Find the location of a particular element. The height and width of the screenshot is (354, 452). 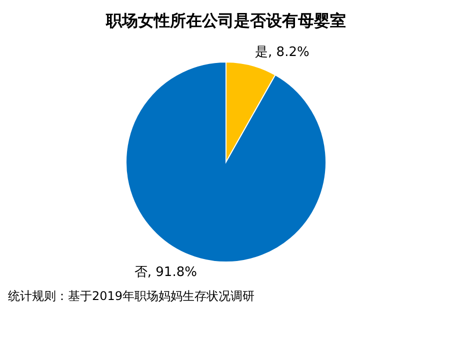

slice-label: 是, 8.2% is located at coordinates (282, 52).